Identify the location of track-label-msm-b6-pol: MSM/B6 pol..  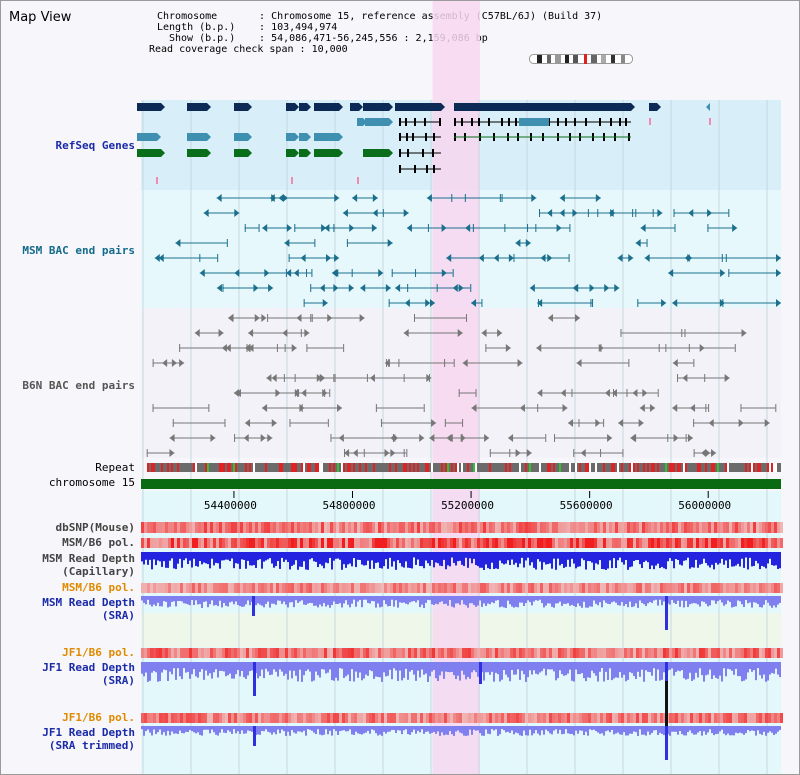
(98, 542).